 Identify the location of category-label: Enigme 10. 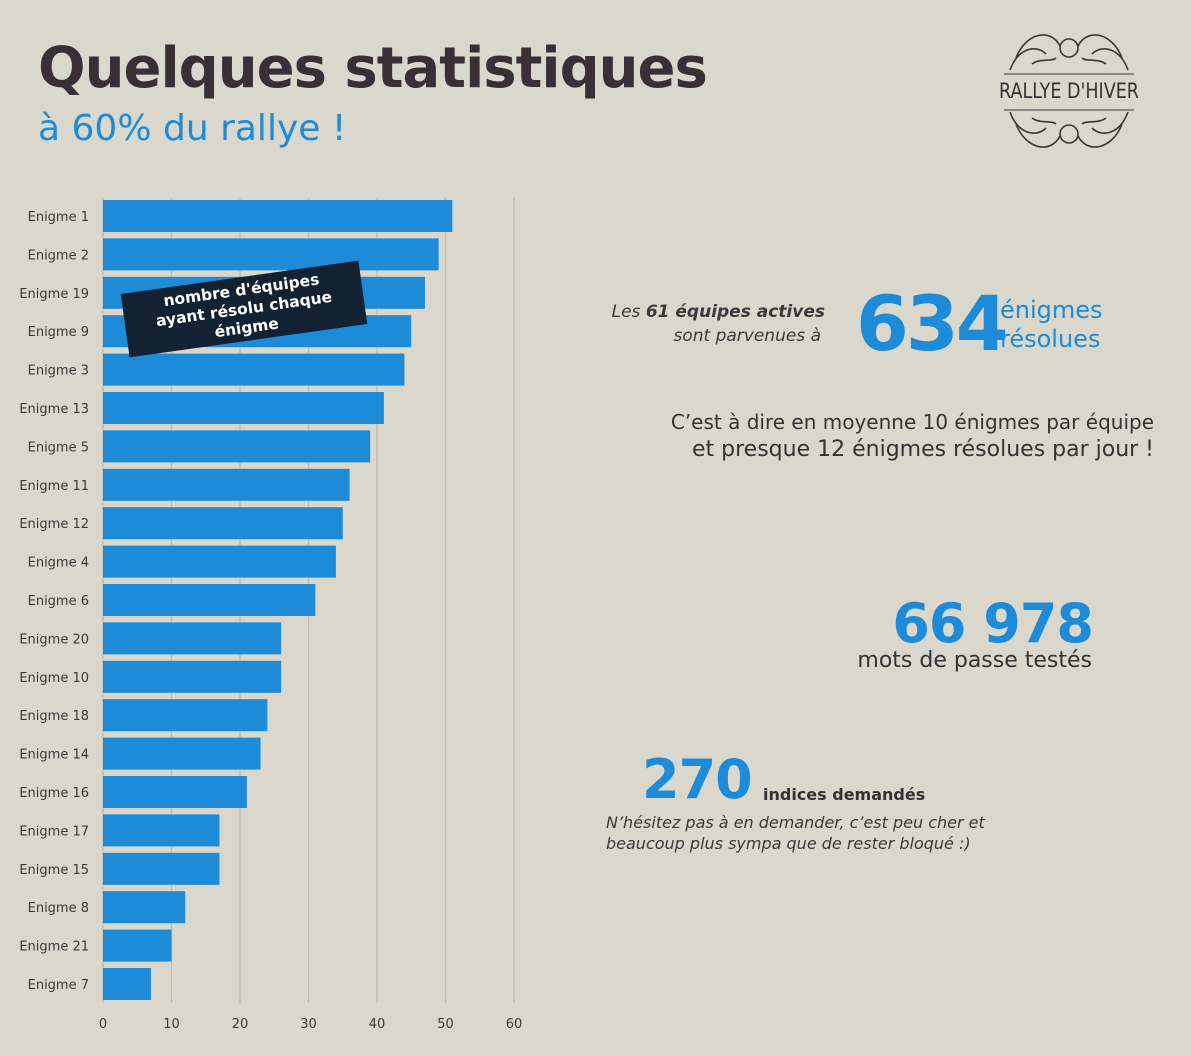
(54, 678).